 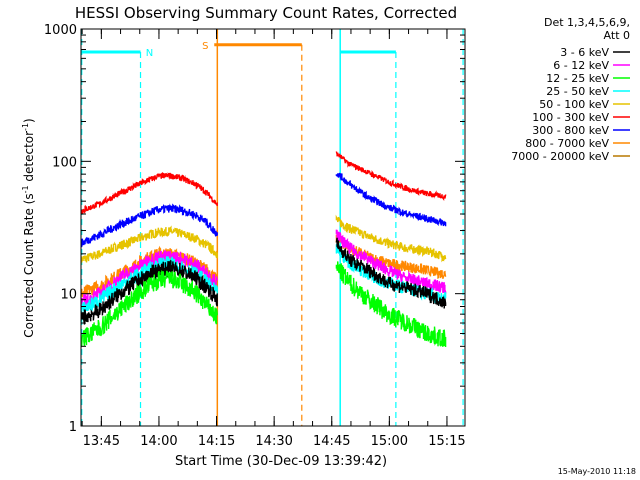 What do you see at coordinates (617, 35) in the screenshot?
I see `legend-header-2: Att 0` at bounding box center [617, 35].